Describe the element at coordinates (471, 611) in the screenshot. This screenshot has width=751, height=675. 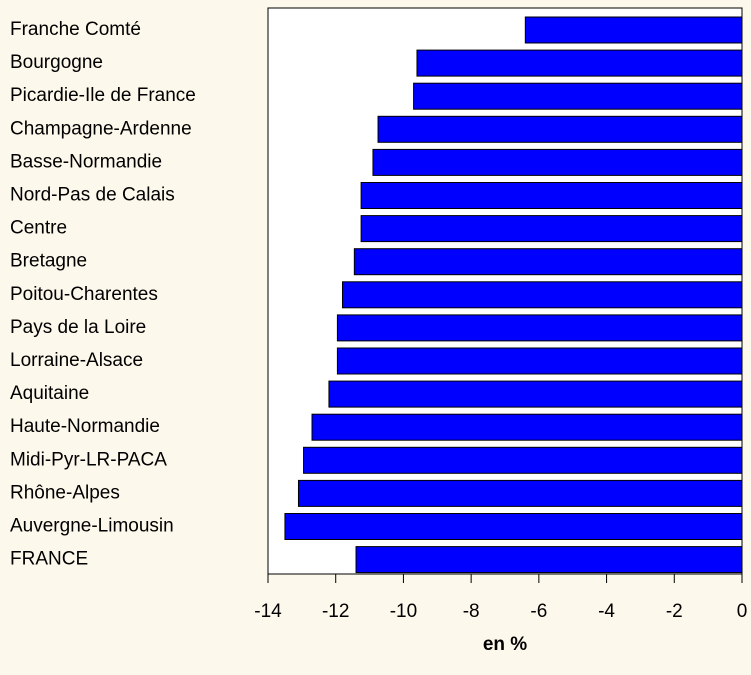
I see `x-tick-label: -8` at that location.